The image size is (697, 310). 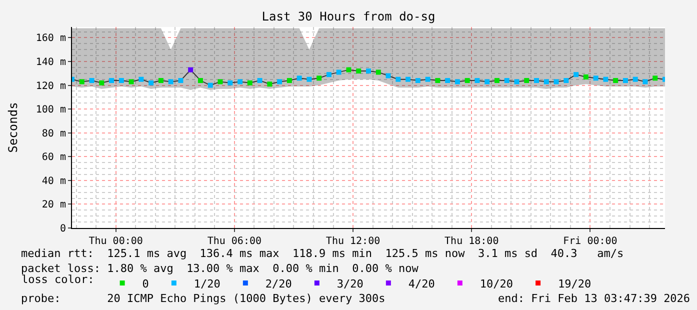 I want to click on y-tick-label: 120 m, so click(x=51, y=86).